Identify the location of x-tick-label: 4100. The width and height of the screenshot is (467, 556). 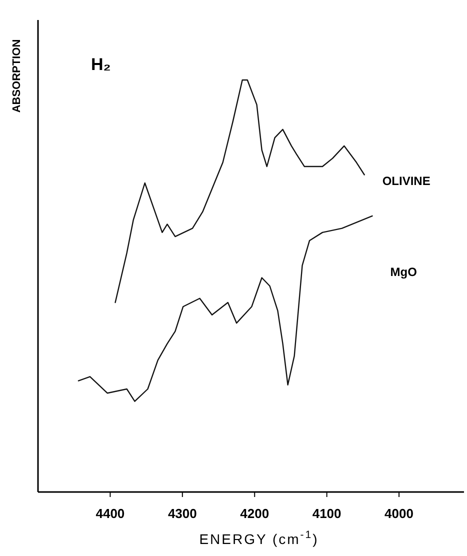
(327, 513).